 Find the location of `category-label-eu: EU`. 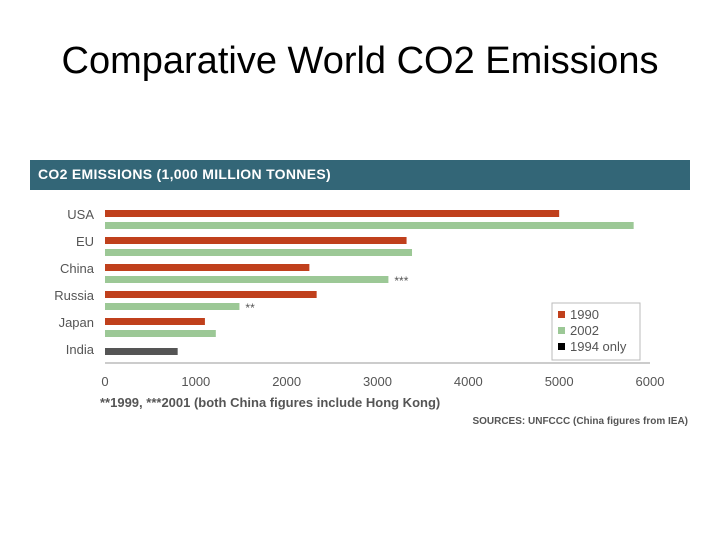

category-label-eu: EU is located at coordinates (85, 241).